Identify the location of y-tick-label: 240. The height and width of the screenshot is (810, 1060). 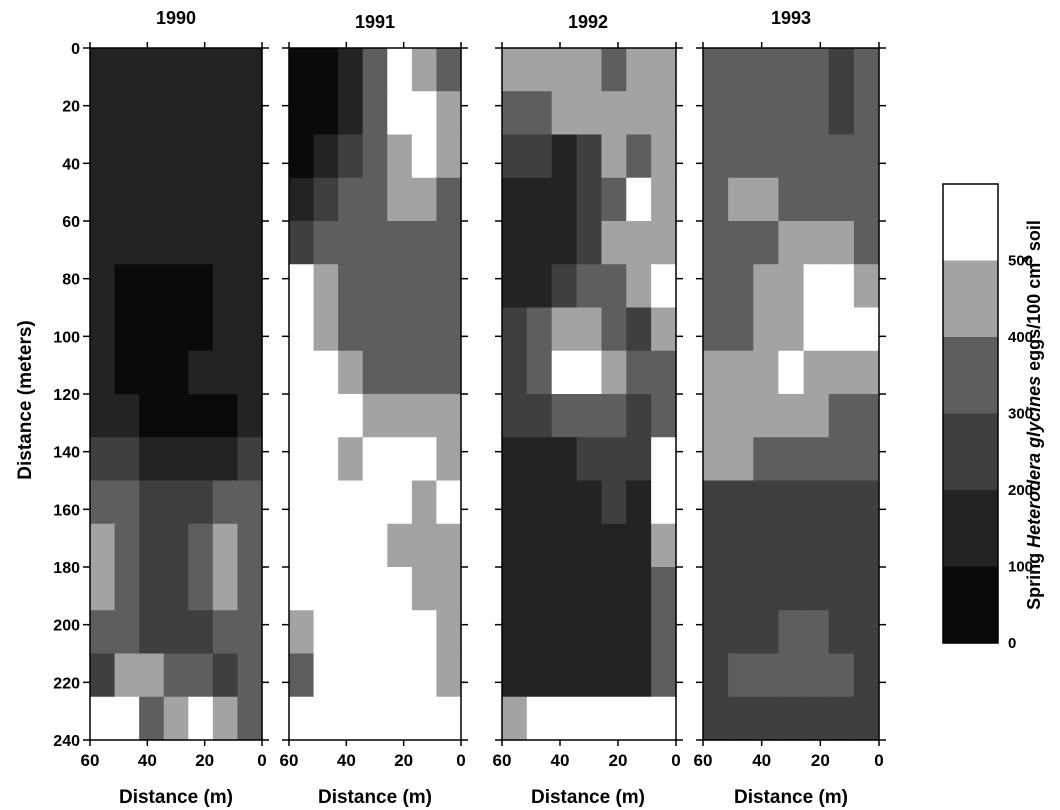
(66, 741).